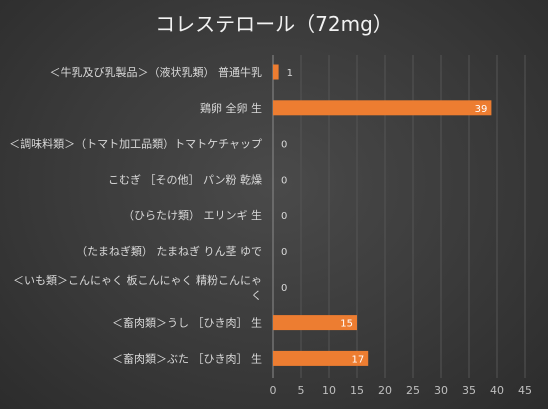 The image size is (548, 409). Describe the element at coordinates (187, 358) in the screenshot. I see `category-label: ＜畜肉類＞ぶた ［ひき肉］ 生` at that location.